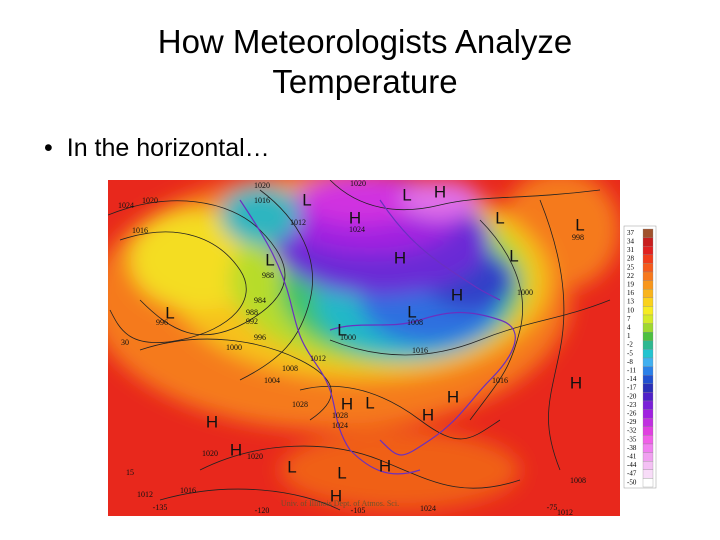 The height and width of the screenshot is (540, 720). What do you see at coordinates (632, 379) in the screenshot?
I see `legend-label: -14` at bounding box center [632, 379].